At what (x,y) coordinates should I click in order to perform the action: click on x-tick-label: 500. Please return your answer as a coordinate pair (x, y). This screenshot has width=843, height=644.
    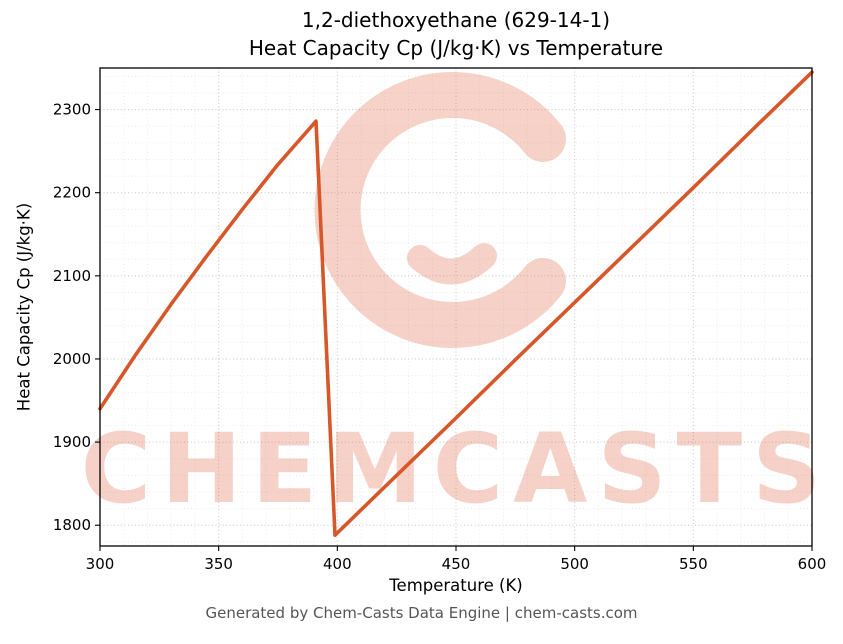
    Looking at the image, I should click on (574, 564).